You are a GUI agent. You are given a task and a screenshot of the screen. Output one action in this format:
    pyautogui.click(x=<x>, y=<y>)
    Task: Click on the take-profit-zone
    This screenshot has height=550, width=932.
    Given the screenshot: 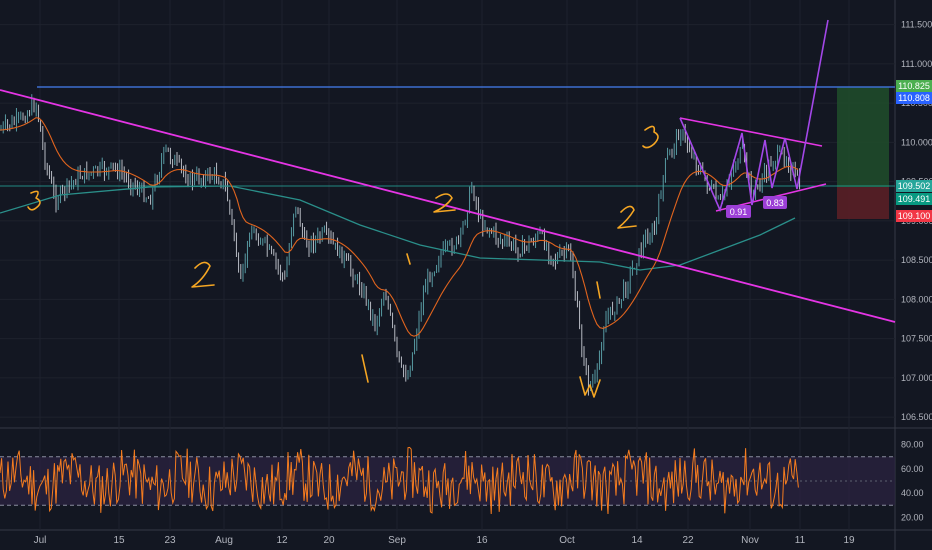 What is the action you would take?
    pyautogui.click(x=863, y=137)
    